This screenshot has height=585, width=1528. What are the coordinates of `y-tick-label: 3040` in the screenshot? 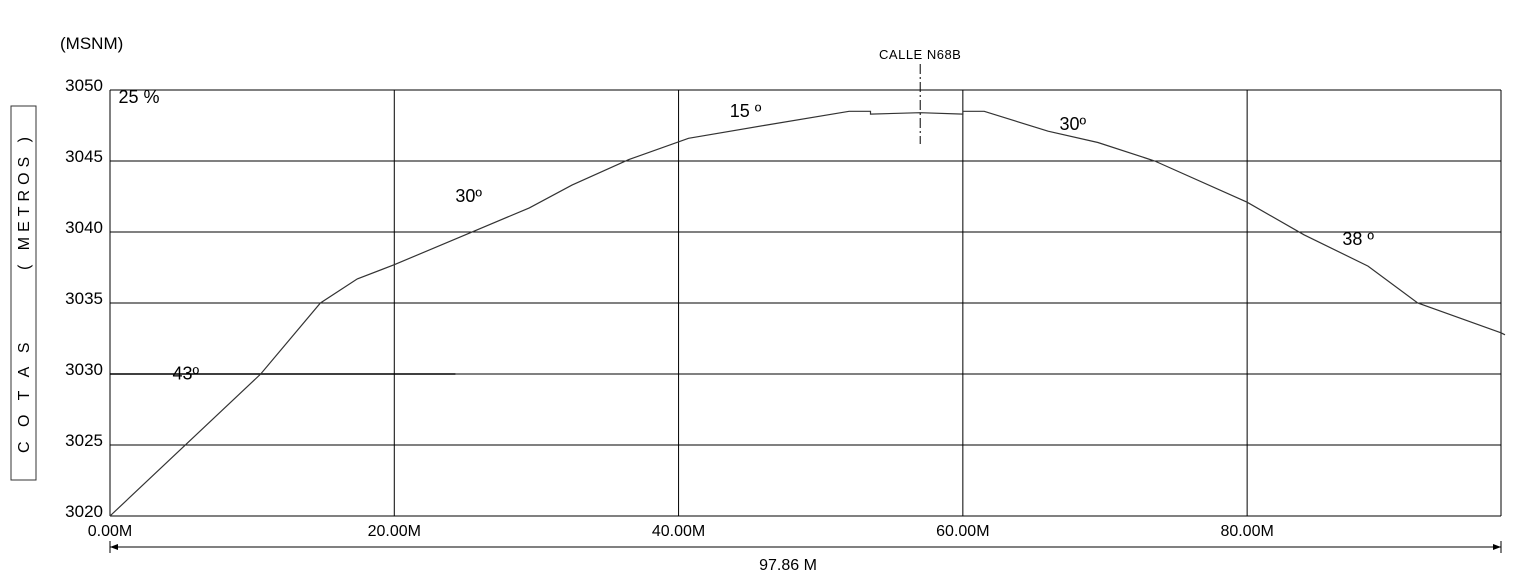 It's located at (84, 227).